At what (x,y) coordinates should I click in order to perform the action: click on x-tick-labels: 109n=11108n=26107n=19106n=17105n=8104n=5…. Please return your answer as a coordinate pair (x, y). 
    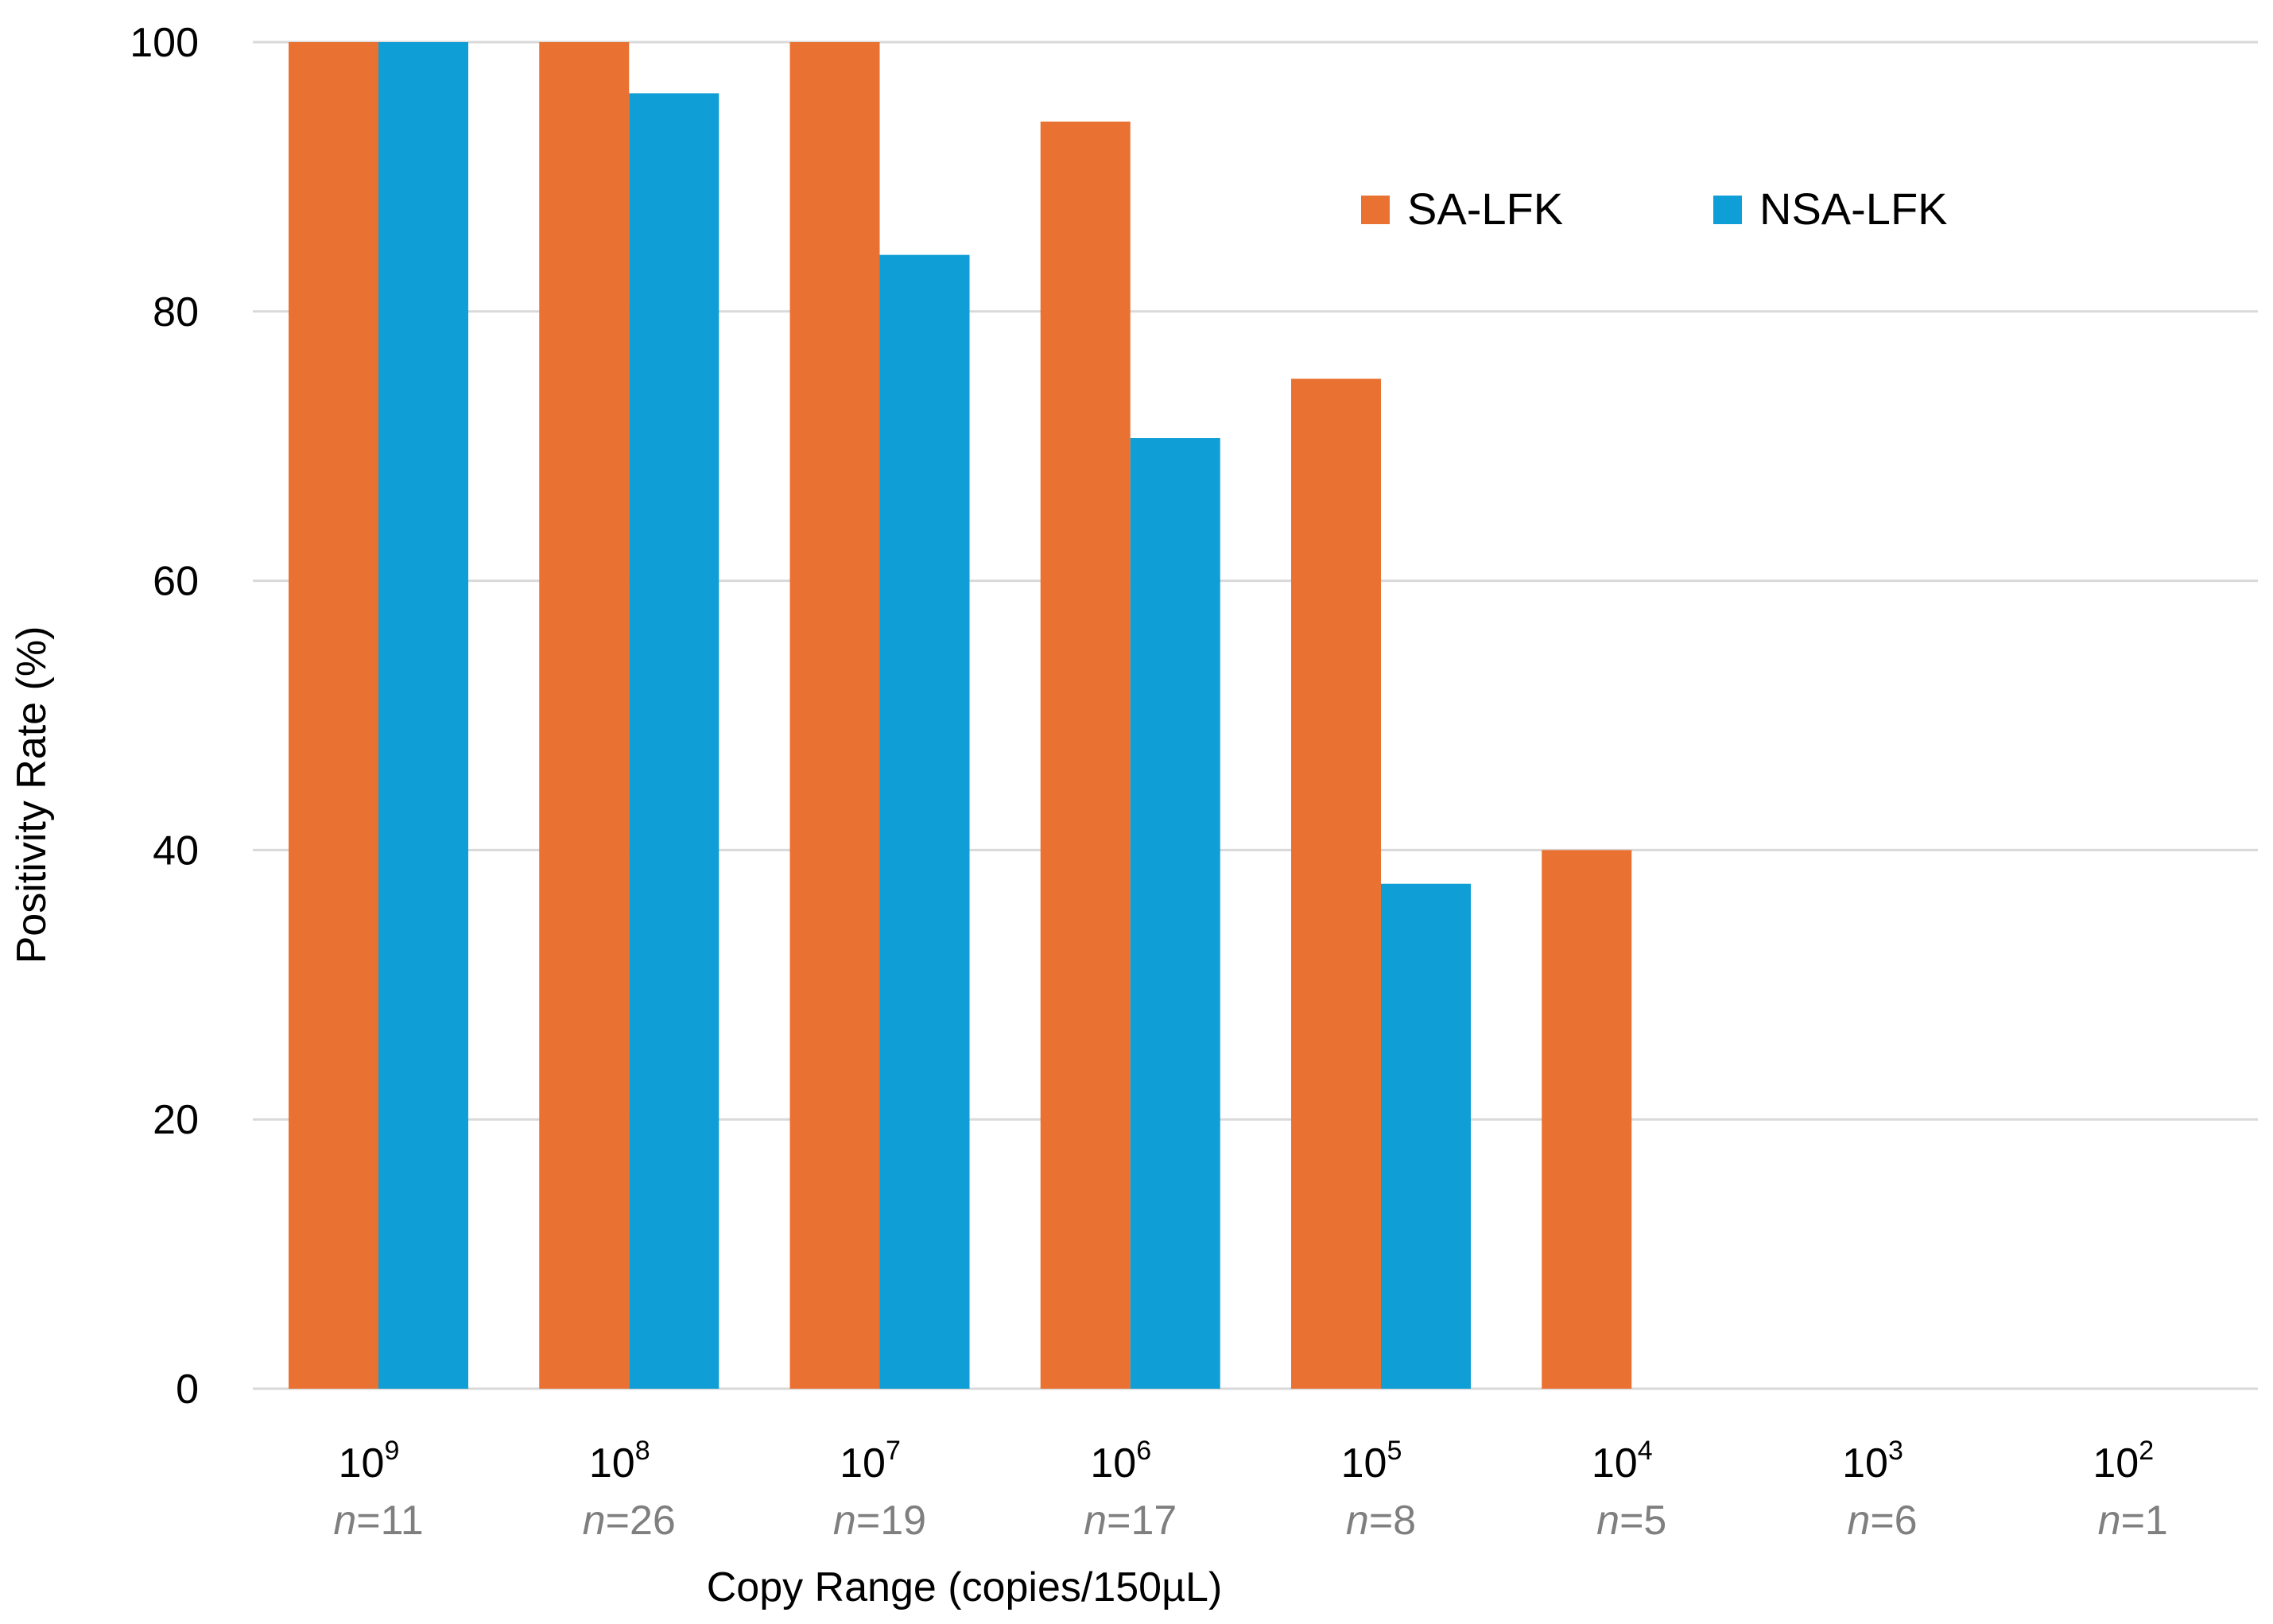
    Looking at the image, I should click on (1250, 1490).